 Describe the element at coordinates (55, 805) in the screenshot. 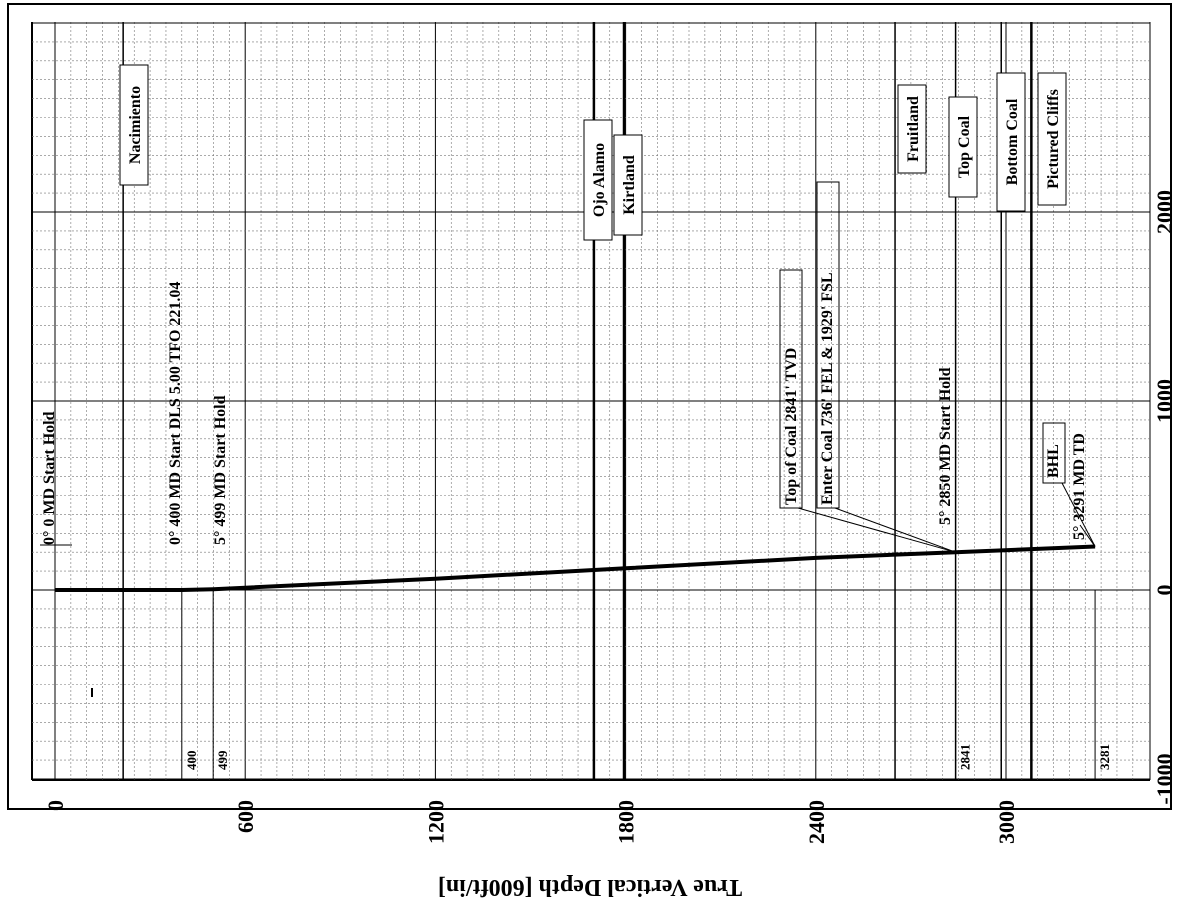

I see `tvd-tick-label: 0` at that location.